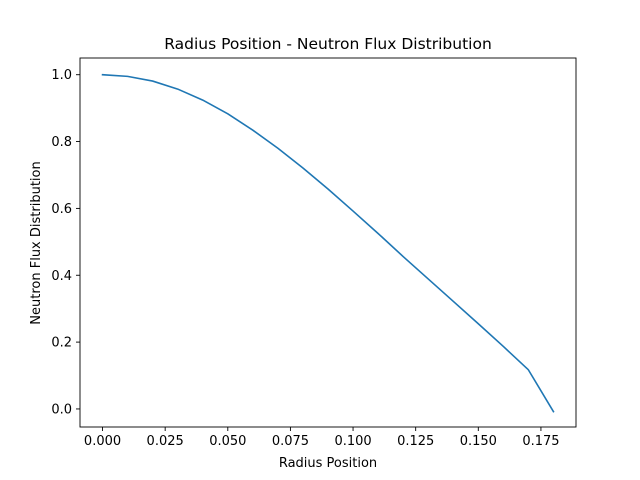 This screenshot has width=640, height=480. Describe the element at coordinates (540, 441) in the screenshot. I see `x-tick-label: 0.175` at that location.